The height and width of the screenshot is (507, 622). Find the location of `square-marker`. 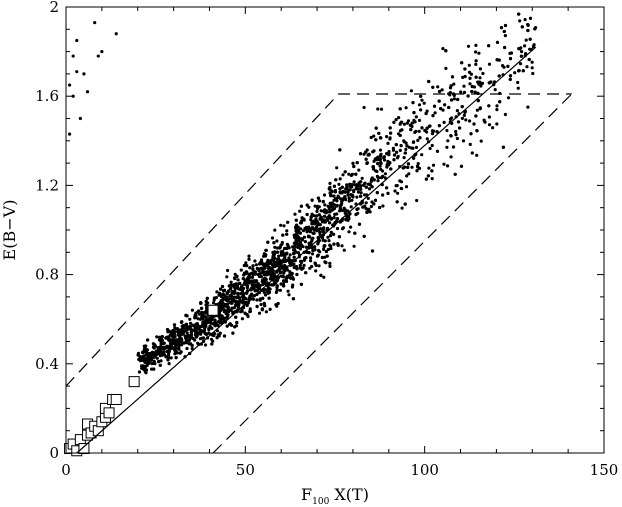

square-marker is located at coordinates (116, 399).